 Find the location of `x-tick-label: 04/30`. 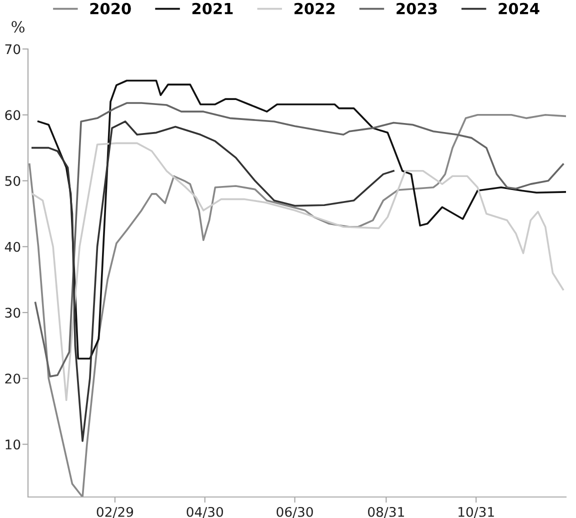

x-tick-label: 04/30 is located at coordinates (205, 512).